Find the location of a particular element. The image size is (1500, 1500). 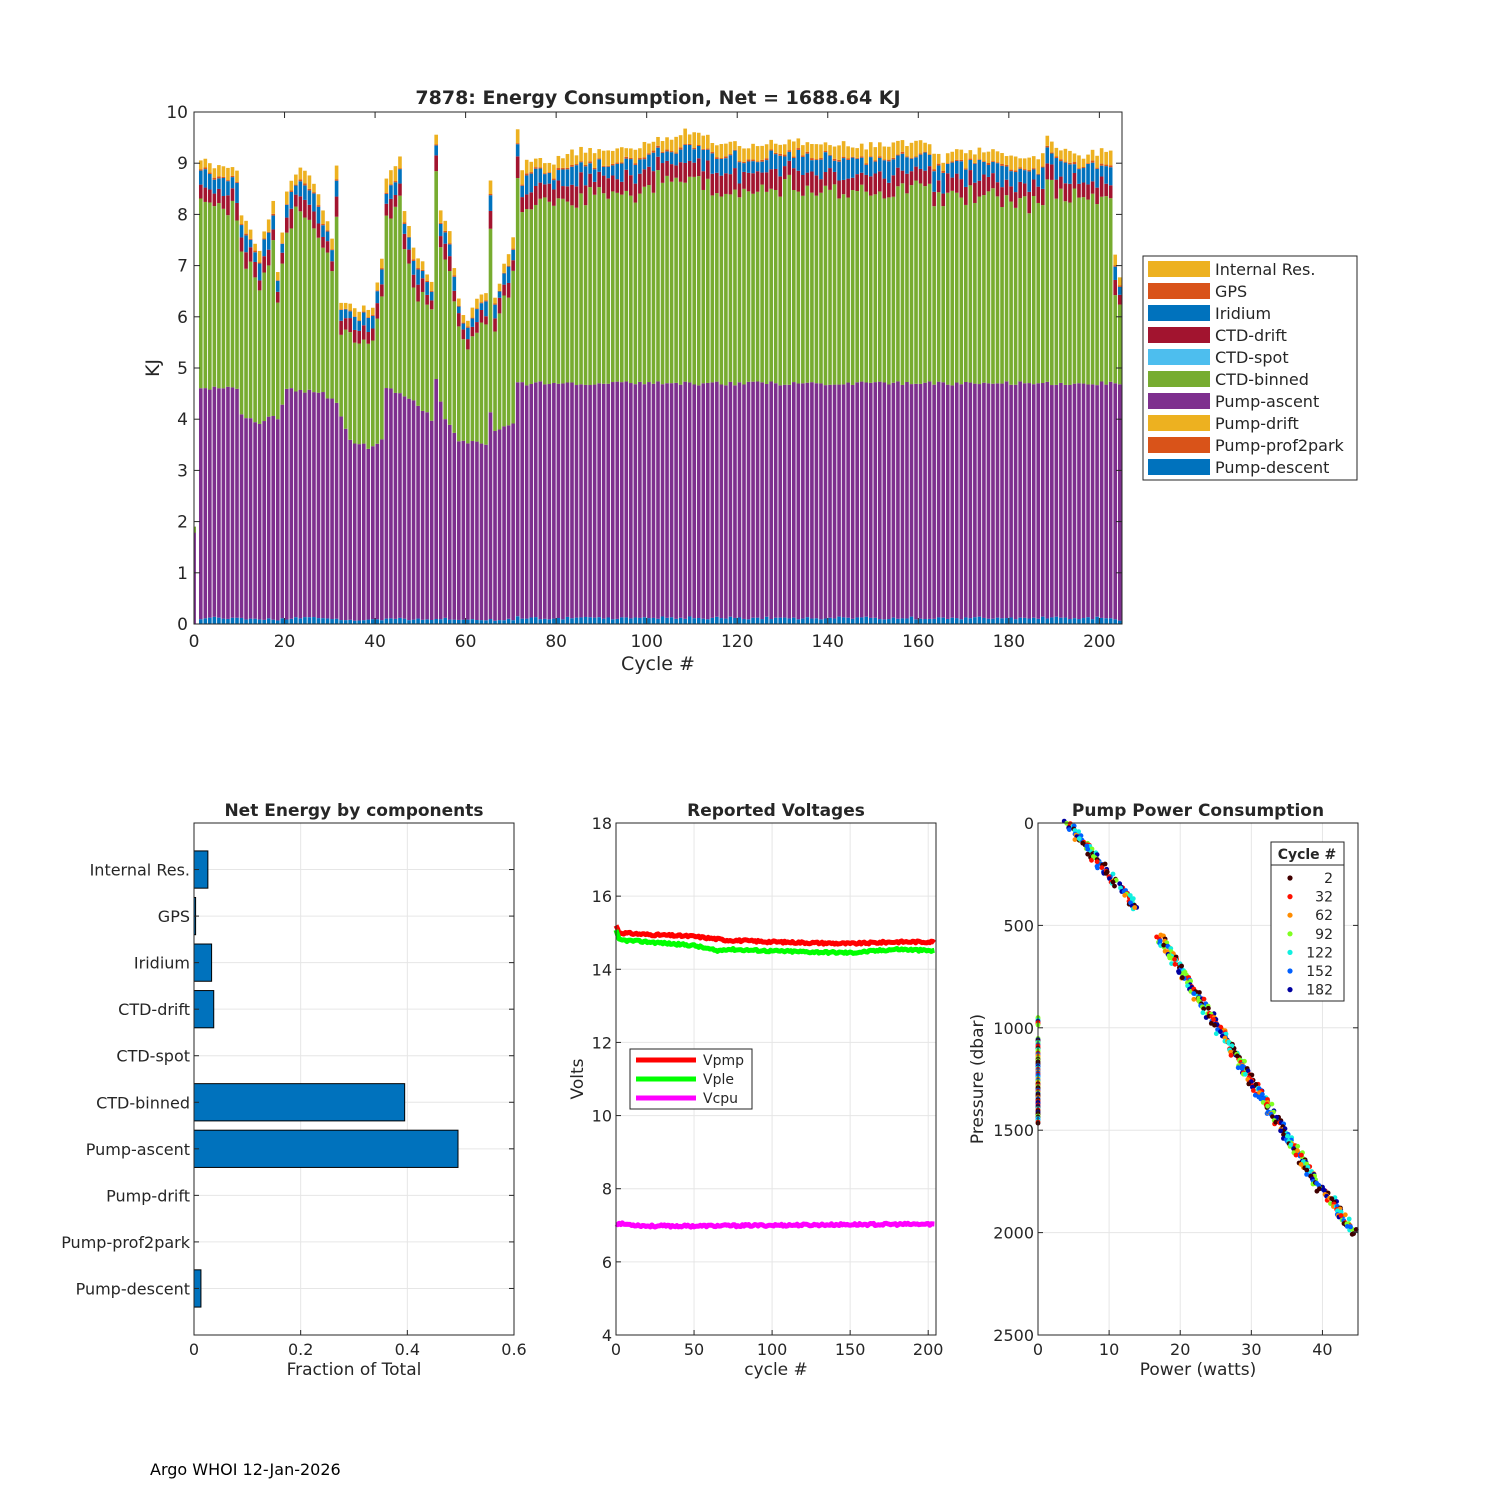

voltages-y-tick-label: 8 is located at coordinates (607, 1189).